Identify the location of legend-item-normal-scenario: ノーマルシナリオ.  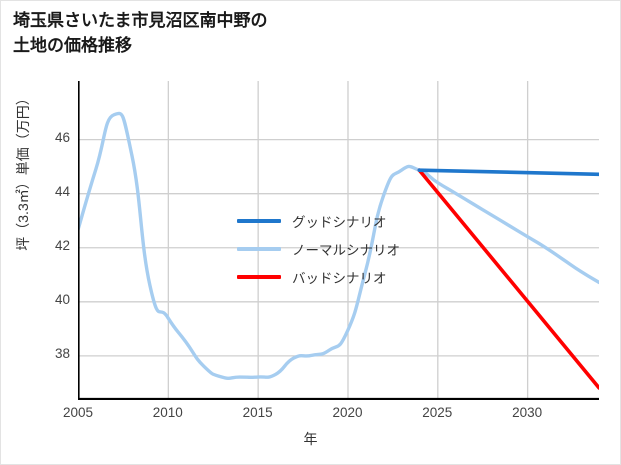
(318, 249).